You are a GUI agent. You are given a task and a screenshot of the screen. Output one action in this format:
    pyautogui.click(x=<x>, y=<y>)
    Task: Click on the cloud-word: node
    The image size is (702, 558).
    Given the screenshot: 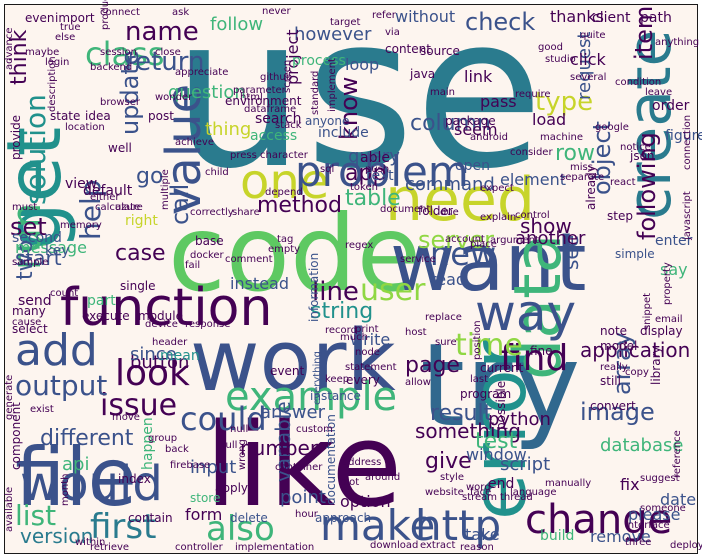 What is the action you would take?
    pyautogui.click(x=367, y=352)
    